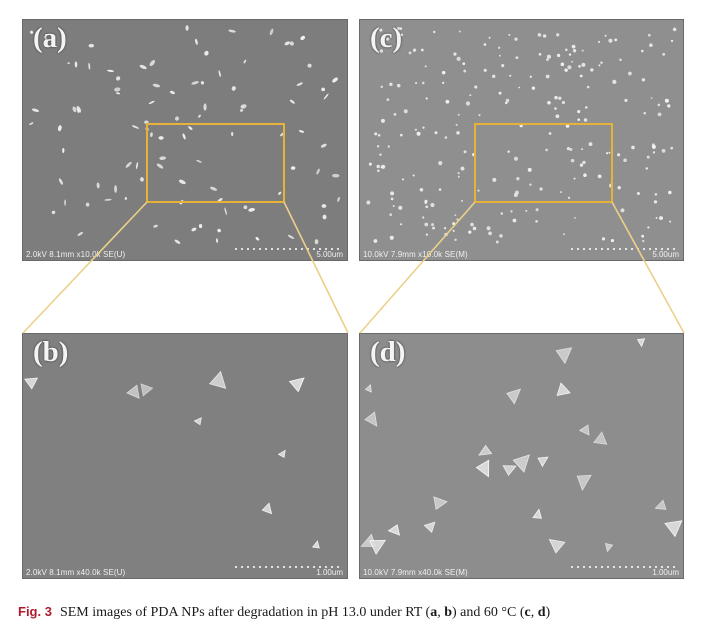 The width and height of the screenshot is (702, 636). Describe the element at coordinates (172, 459) in the screenshot. I see `sem-image-b` at that location.